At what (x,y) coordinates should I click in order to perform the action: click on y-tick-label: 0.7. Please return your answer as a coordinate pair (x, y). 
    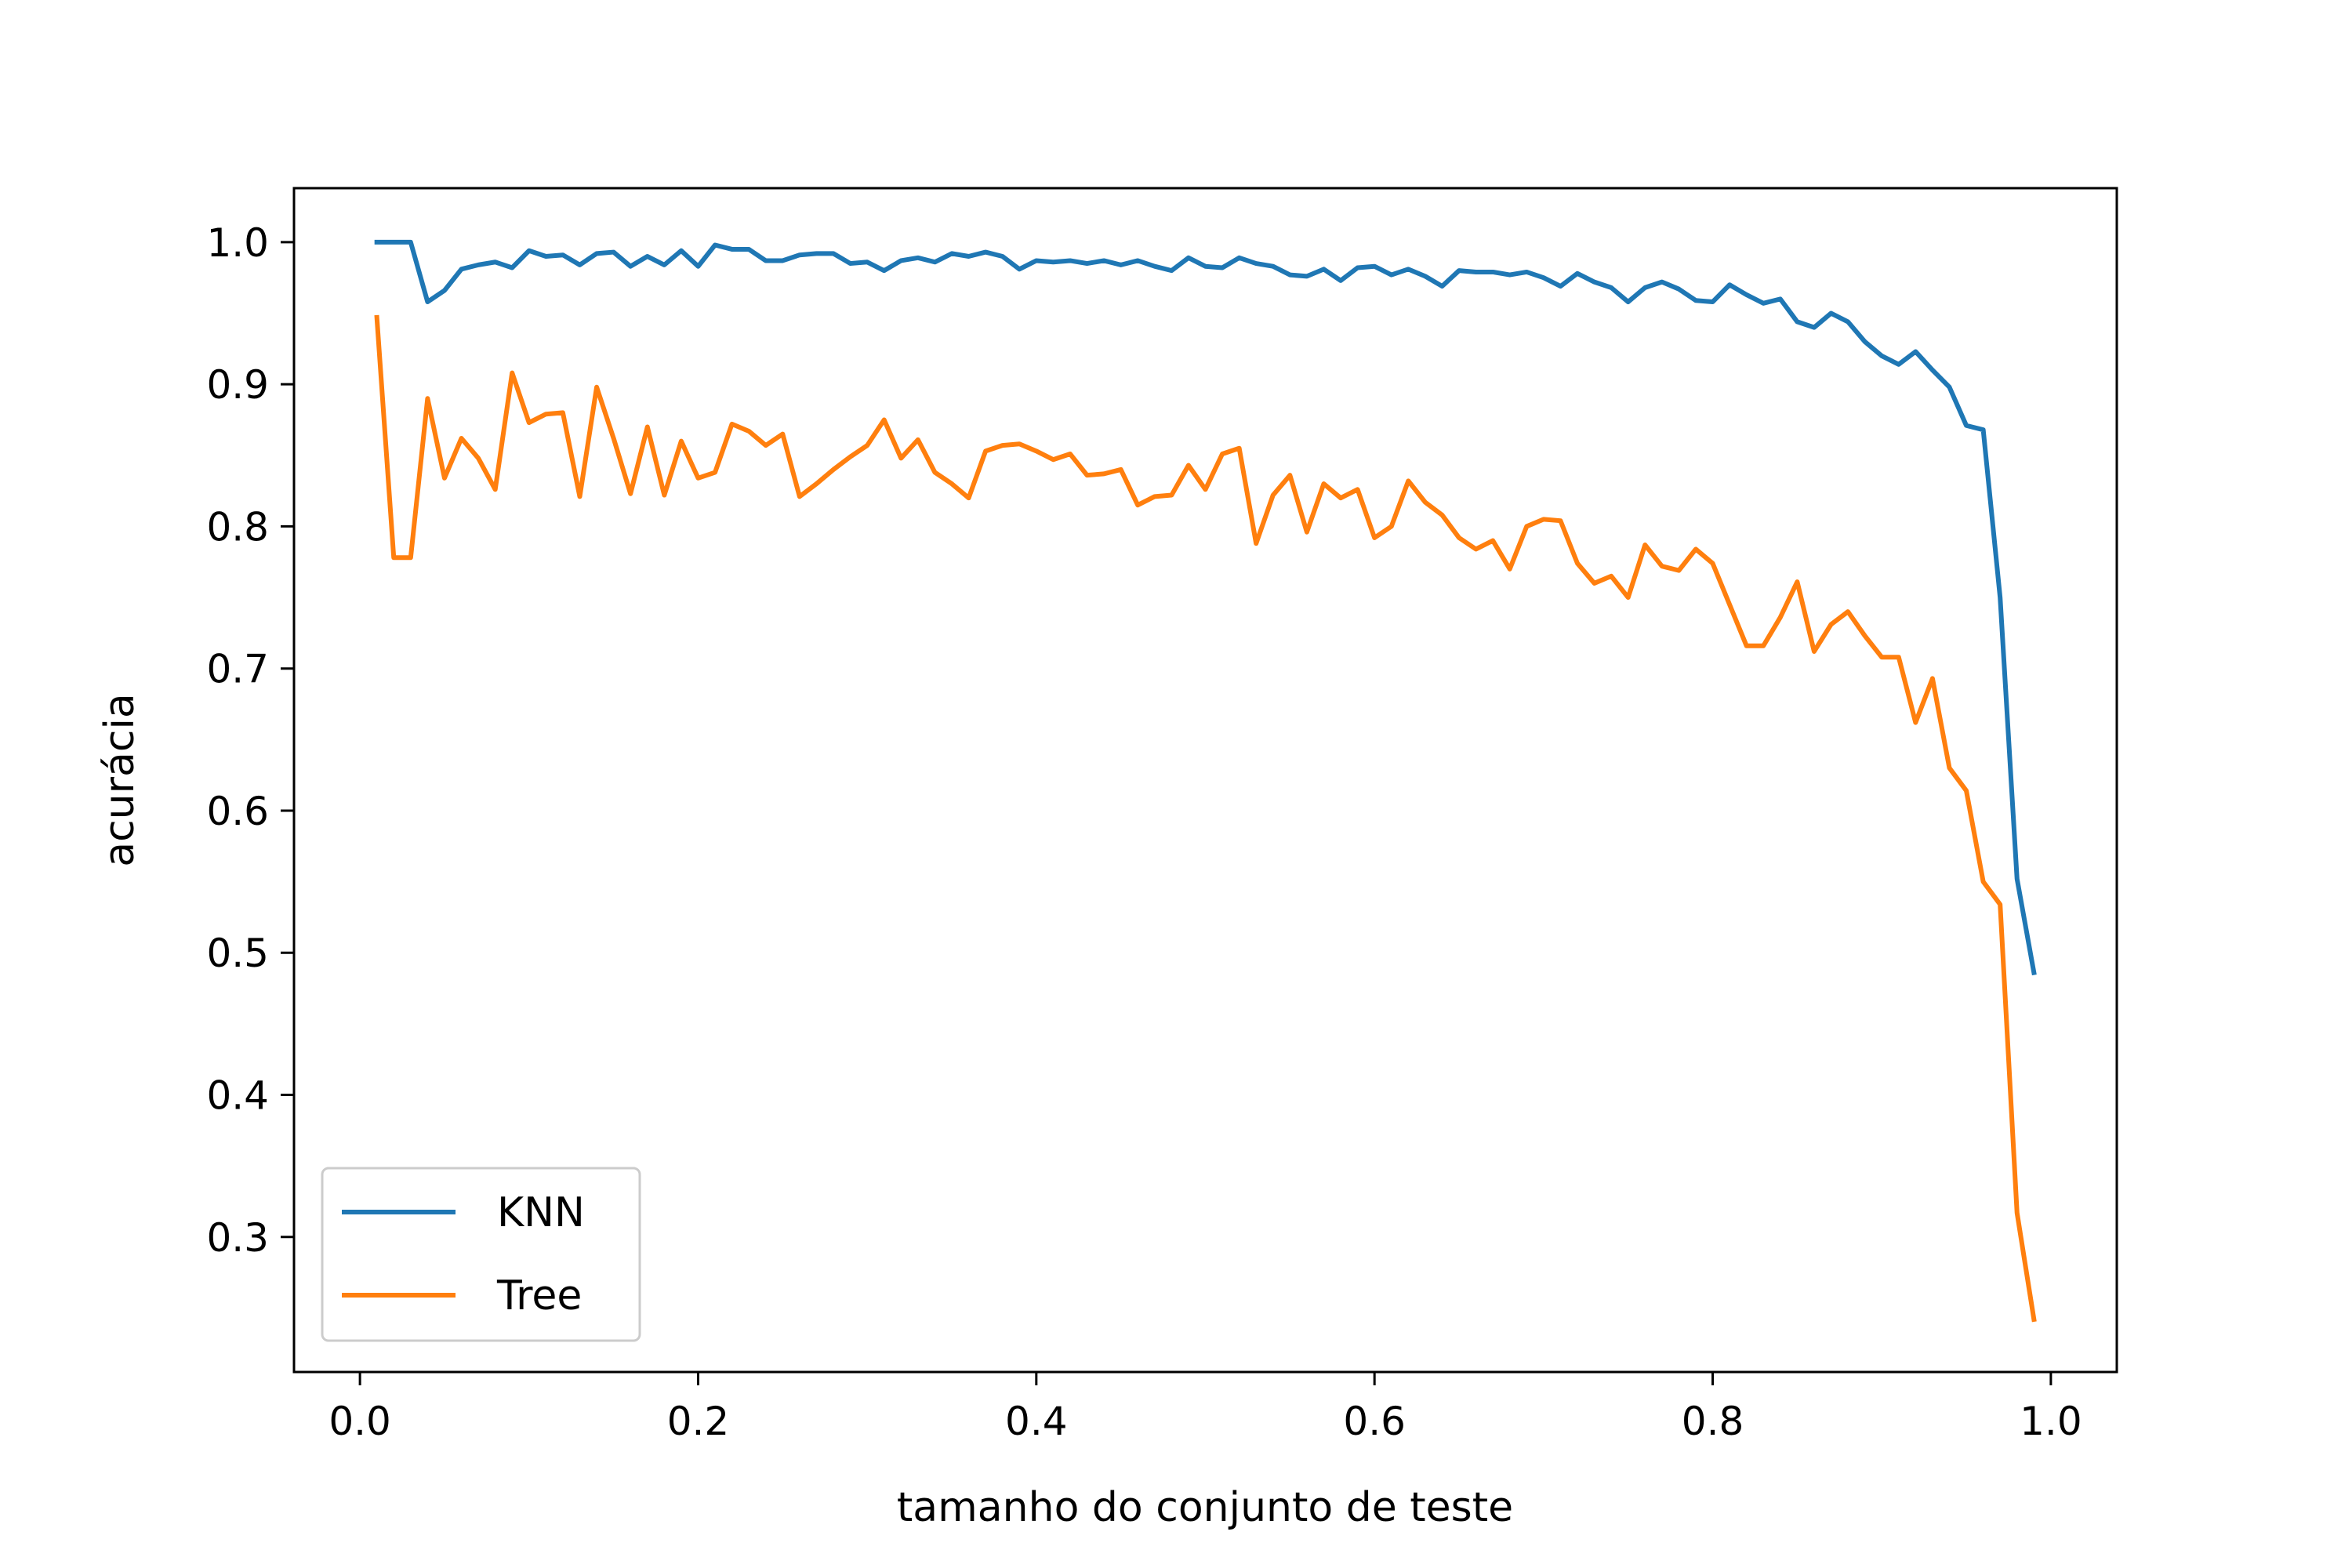
    Looking at the image, I should click on (238, 669).